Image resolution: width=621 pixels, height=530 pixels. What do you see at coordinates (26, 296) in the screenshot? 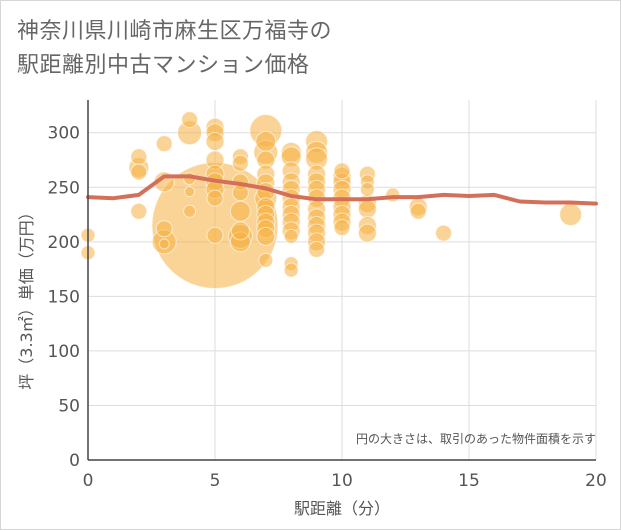
I see `y-axis-label: 坪（3.3㎡）単価（万円）` at bounding box center [26, 296].